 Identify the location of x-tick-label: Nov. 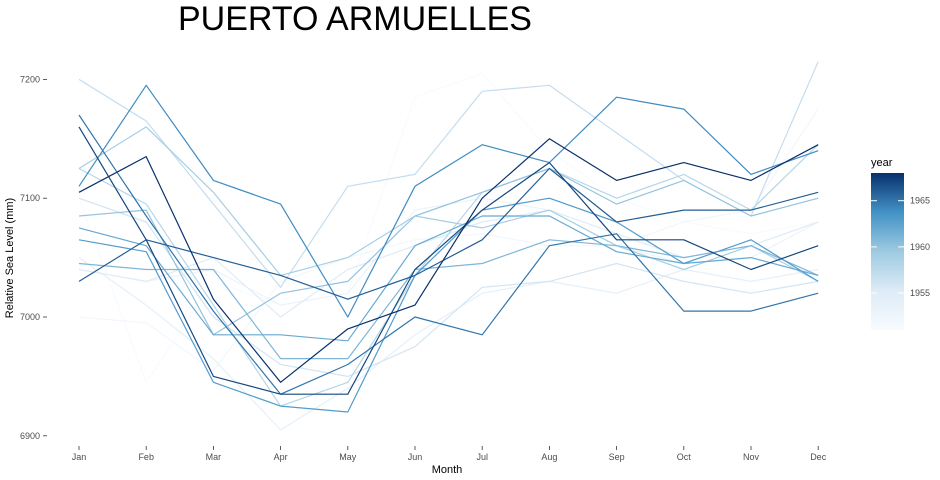
(751, 457).